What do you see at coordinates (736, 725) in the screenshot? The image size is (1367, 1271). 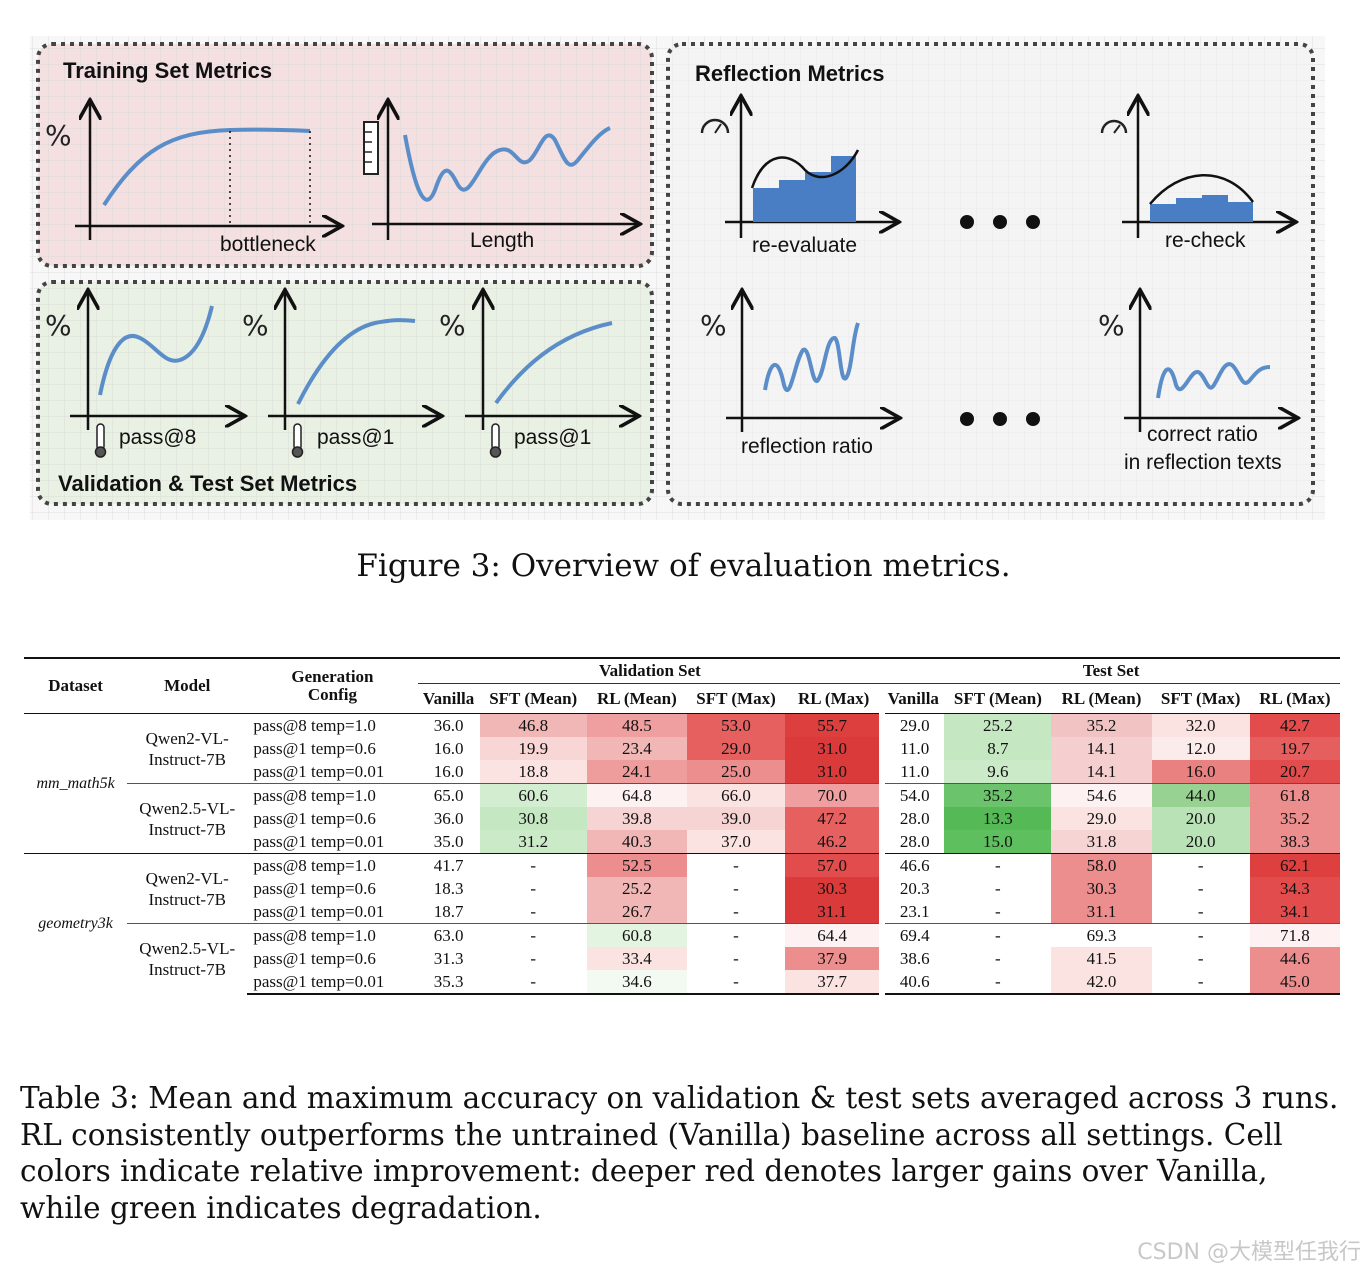 I see `value-cell: 53.0` at bounding box center [736, 725].